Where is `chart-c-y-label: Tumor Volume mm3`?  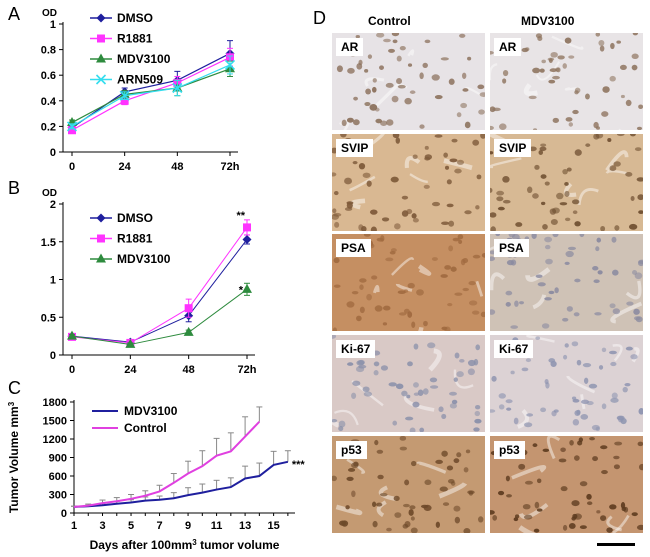
chart-c-y-label: Tumor Volume mm3 is located at coordinates (14, 457).